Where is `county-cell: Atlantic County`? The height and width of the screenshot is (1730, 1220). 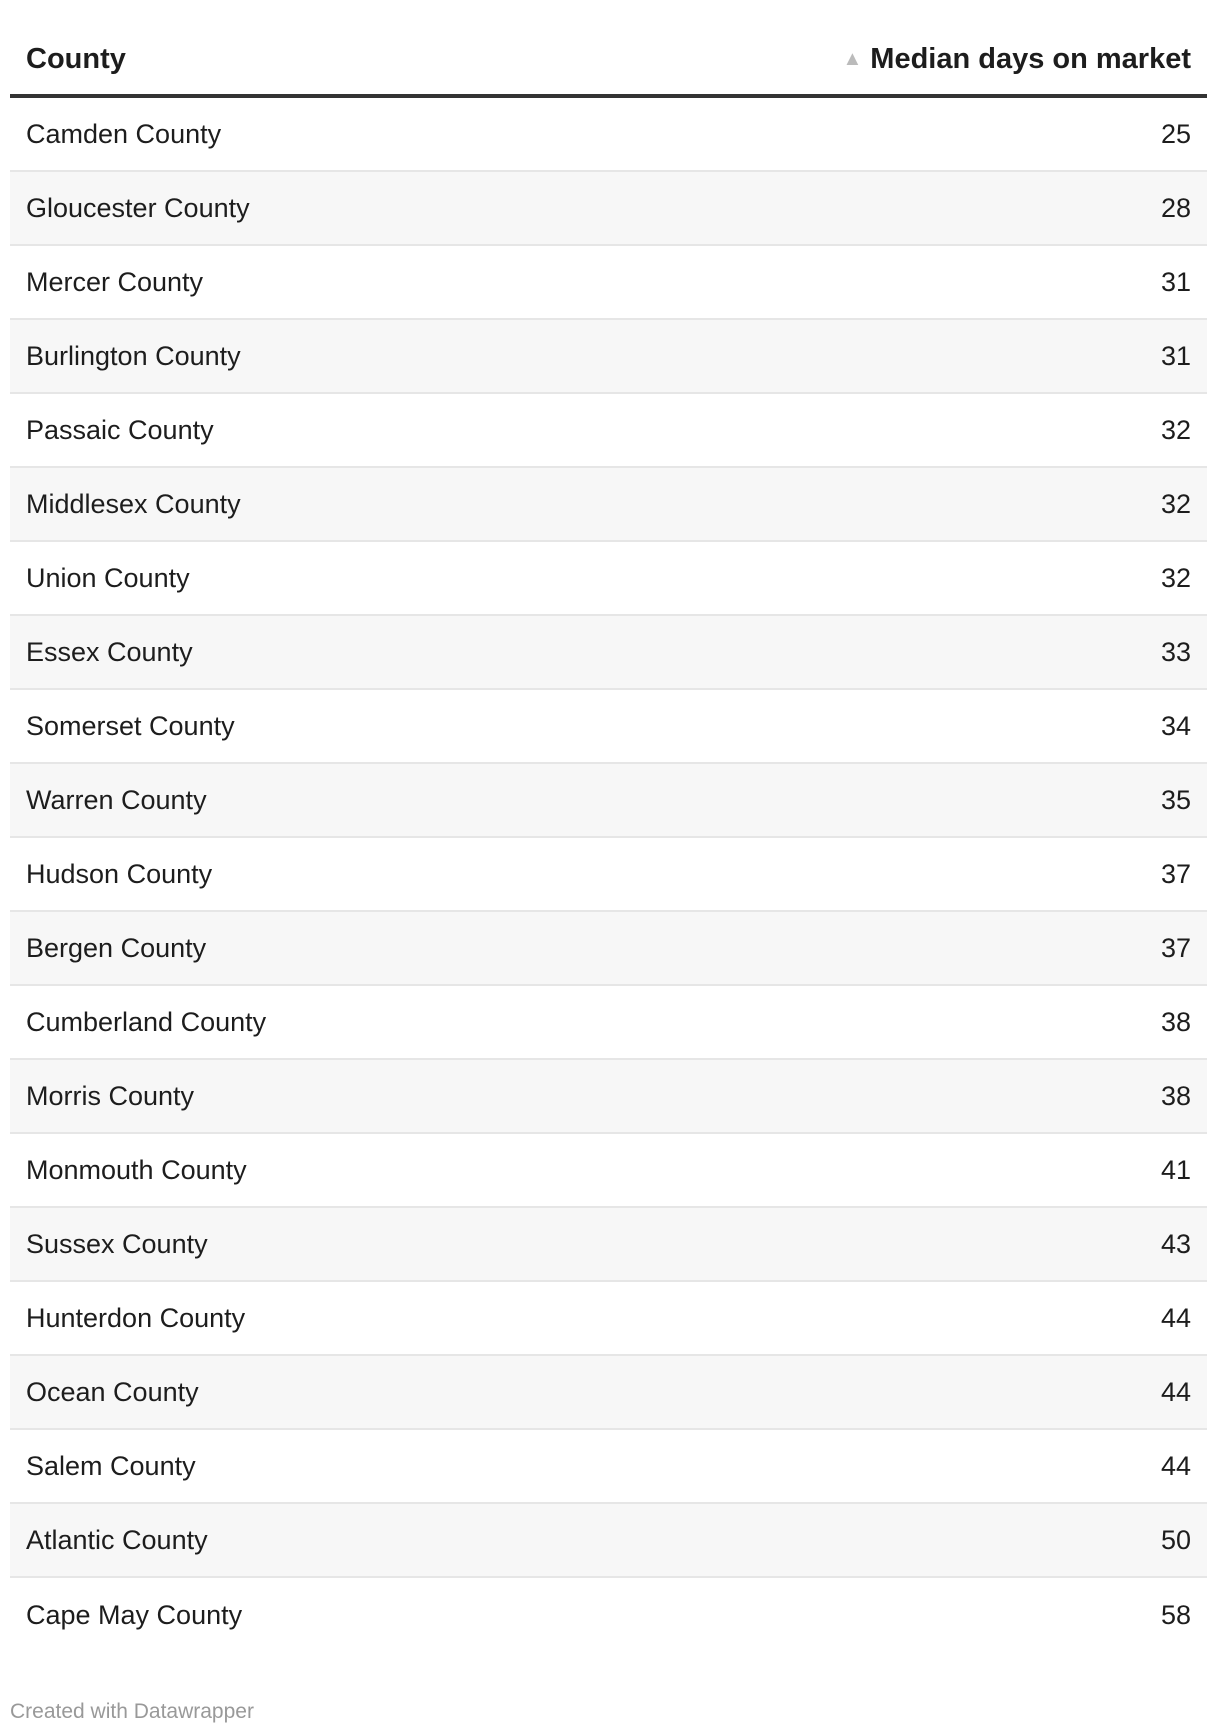 county-cell: Atlantic County is located at coordinates (117, 1539).